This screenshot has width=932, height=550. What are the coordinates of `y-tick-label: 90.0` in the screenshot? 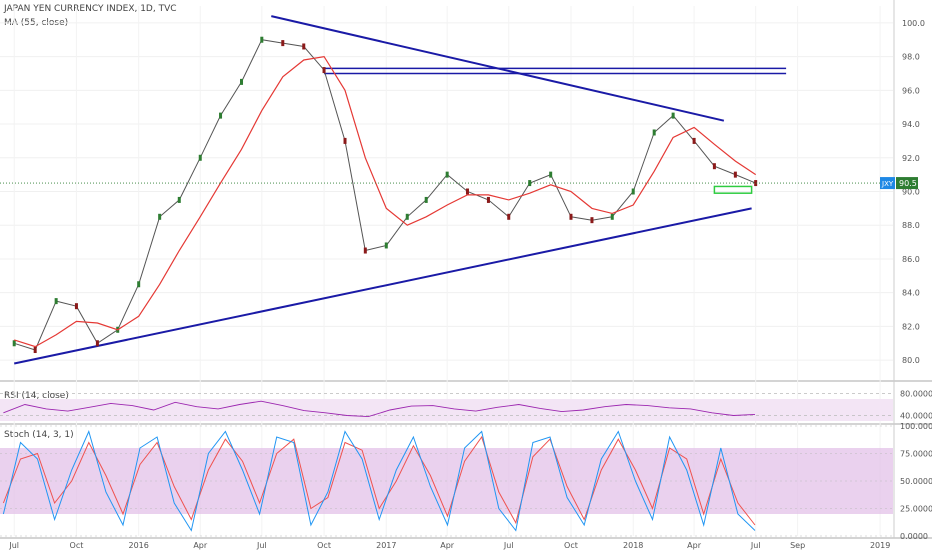 It's located at (911, 192).